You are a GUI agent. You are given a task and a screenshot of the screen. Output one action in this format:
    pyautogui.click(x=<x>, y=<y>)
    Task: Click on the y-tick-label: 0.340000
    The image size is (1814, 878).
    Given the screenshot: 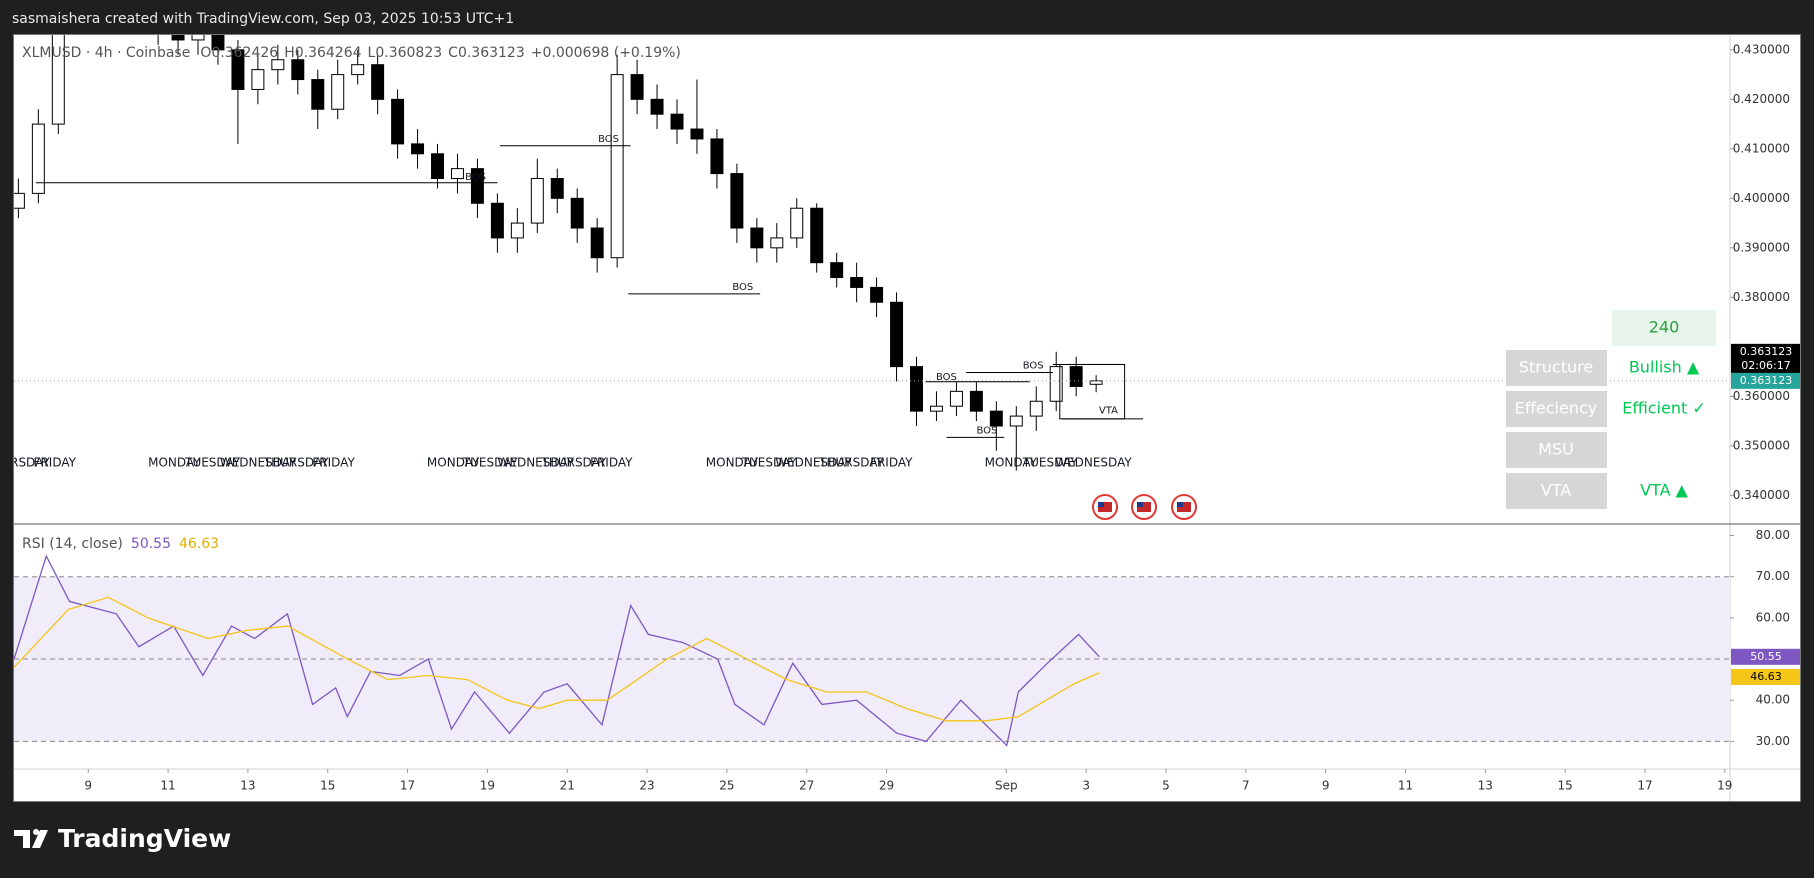 What is the action you would take?
    pyautogui.click(x=1761, y=495)
    